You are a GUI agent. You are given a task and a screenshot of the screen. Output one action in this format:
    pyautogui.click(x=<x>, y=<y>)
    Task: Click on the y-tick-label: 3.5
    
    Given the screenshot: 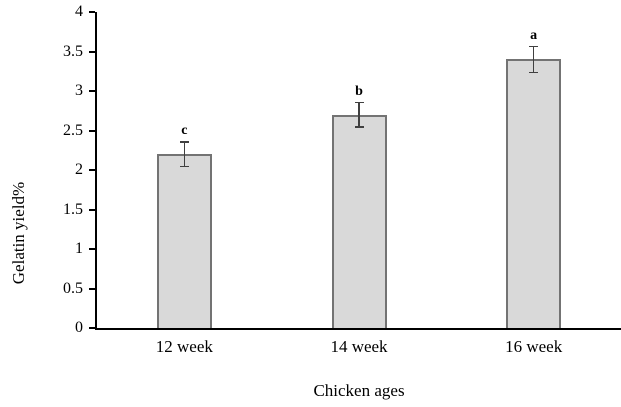 What is the action you would take?
    pyautogui.click(x=73, y=51)
    